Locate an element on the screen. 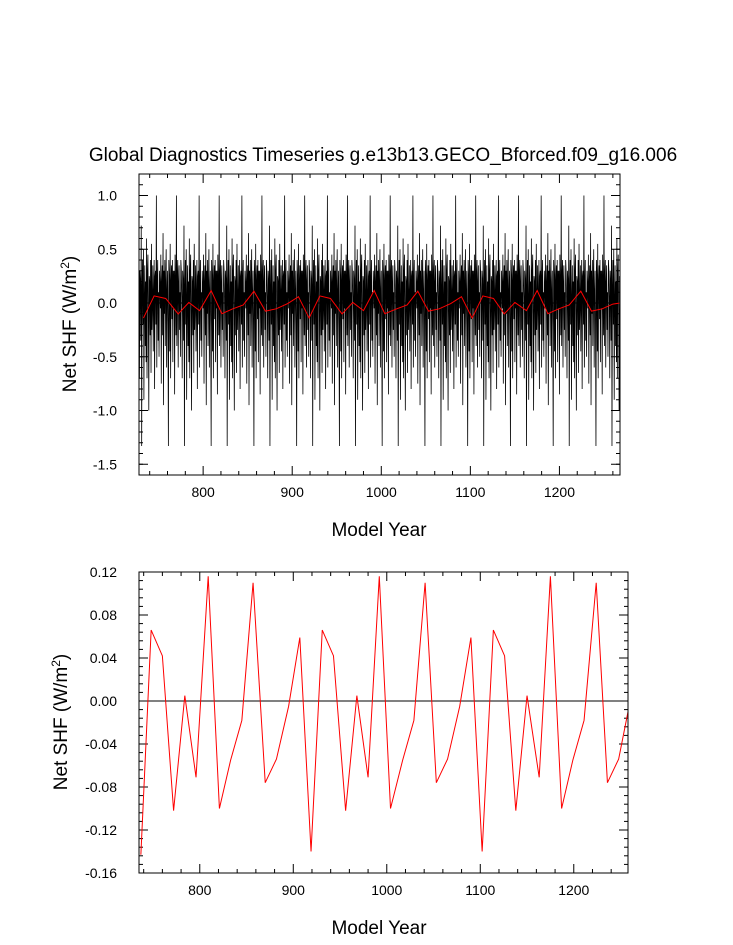 This screenshot has width=733, height=945. bottom-x-tick-label: 900 is located at coordinates (294, 890).